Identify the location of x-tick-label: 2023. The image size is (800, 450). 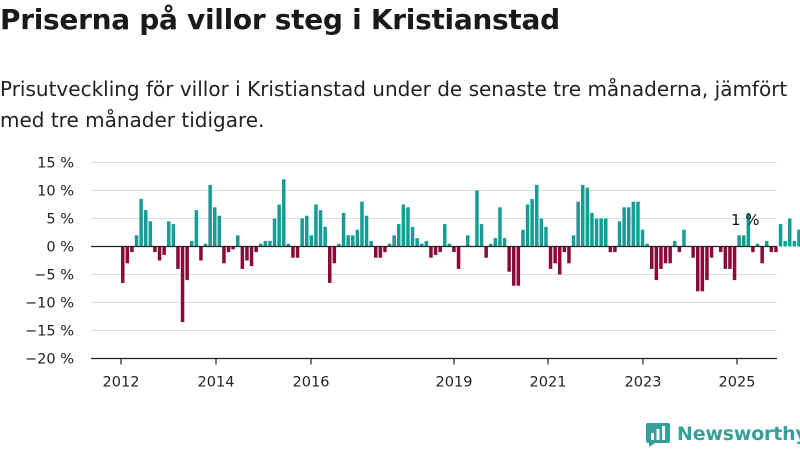
(643, 383).